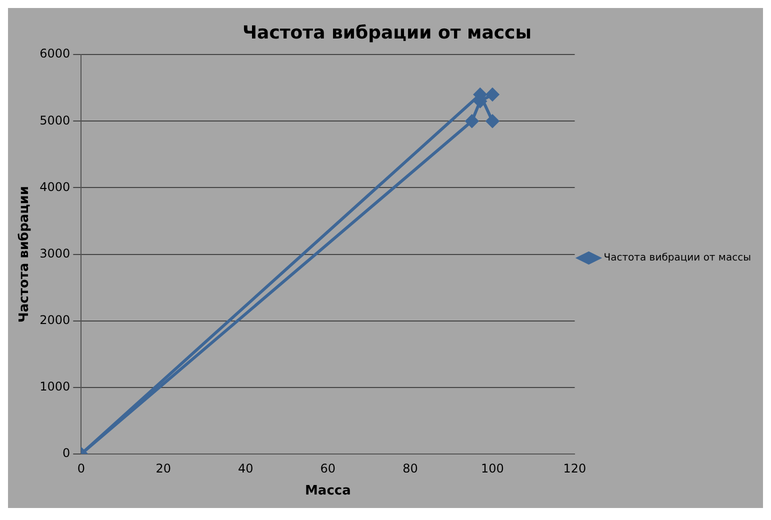 Image resolution: width=771 pixels, height=520 pixels. Describe the element at coordinates (66, 453) in the screenshot. I see `y-tick-label: 0` at that location.